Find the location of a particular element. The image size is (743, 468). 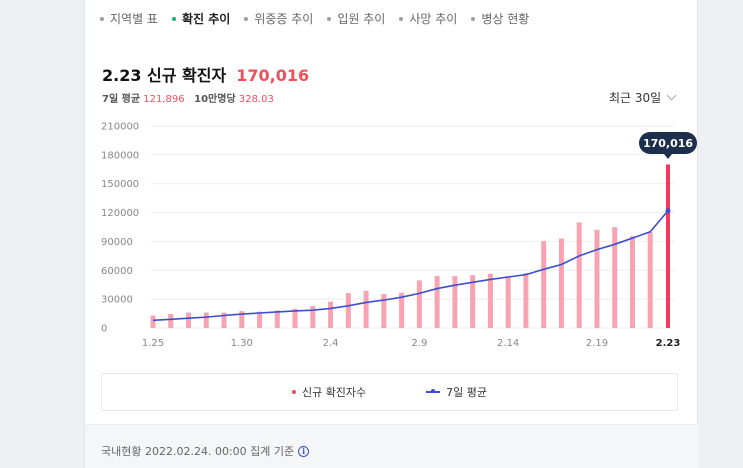

tab-5: 병상 현황 is located at coordinates (500, 18).